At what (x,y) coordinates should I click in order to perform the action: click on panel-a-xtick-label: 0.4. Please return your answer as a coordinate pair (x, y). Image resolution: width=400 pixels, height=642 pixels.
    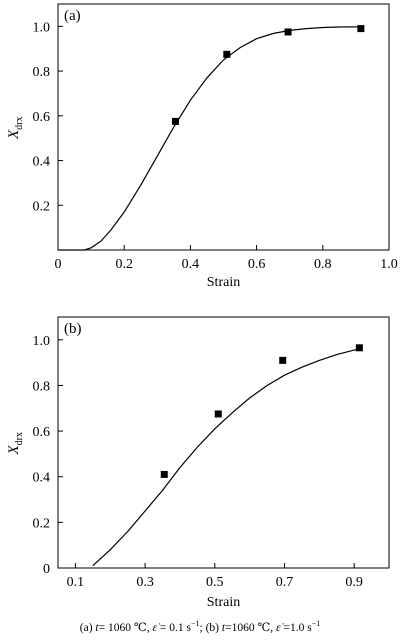
    Looking at the image, I should click on (191, 264).